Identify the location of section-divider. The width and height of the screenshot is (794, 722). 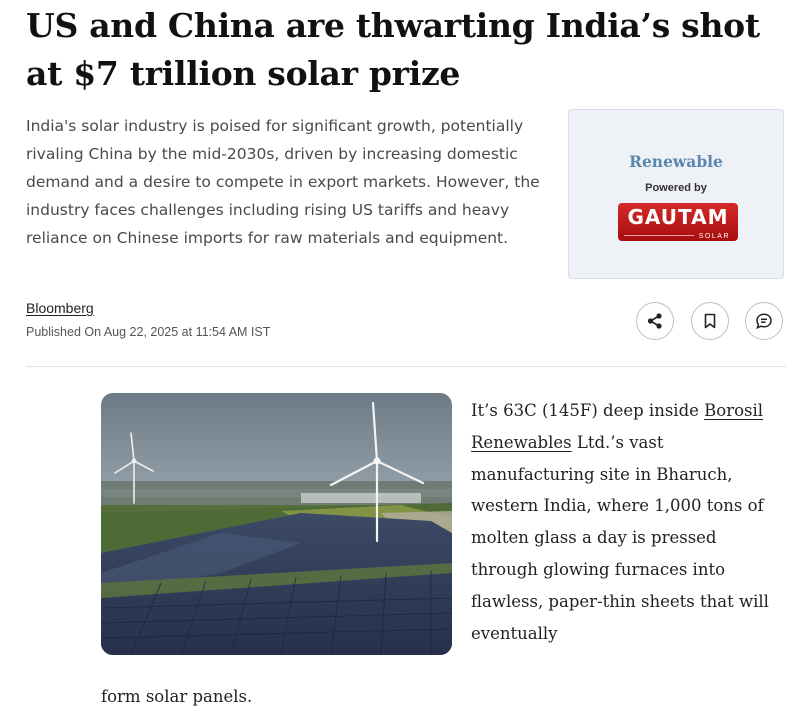
(406, 366).